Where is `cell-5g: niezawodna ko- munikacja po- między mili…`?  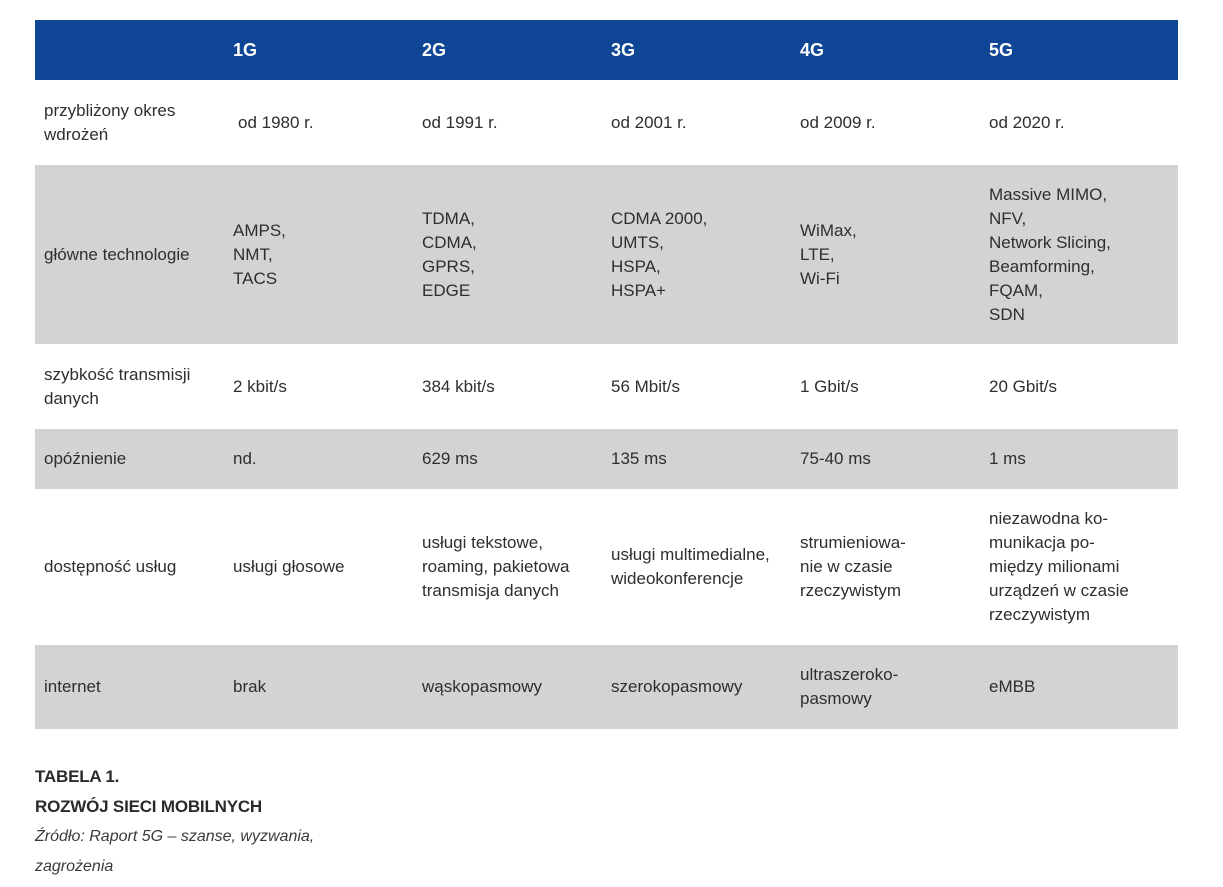 cell-5g: niezawodna ko- munikacja po- między mili… is located at coordinates (1059, 566).